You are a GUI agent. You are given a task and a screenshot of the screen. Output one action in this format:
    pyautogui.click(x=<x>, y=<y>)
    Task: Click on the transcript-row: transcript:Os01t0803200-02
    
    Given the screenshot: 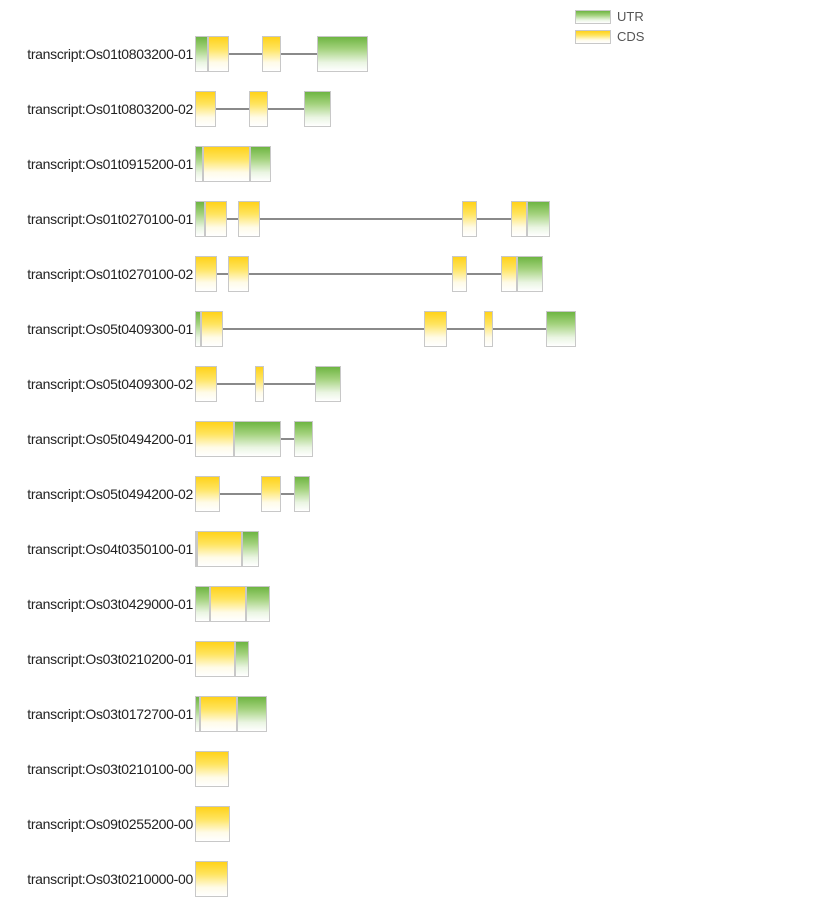 What is the action you would take?
    pyautogui.click(x=413, y=109)
    